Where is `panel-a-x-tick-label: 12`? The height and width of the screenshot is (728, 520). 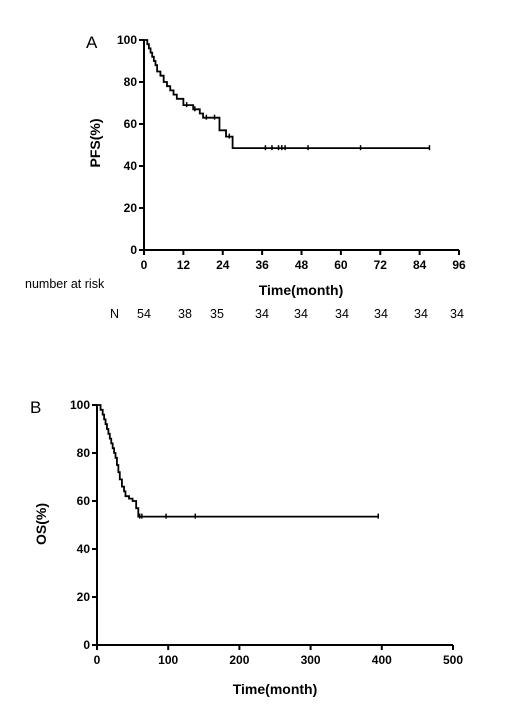 panel-a-x-tick-label: 12 is located at coordinates (184, 265).